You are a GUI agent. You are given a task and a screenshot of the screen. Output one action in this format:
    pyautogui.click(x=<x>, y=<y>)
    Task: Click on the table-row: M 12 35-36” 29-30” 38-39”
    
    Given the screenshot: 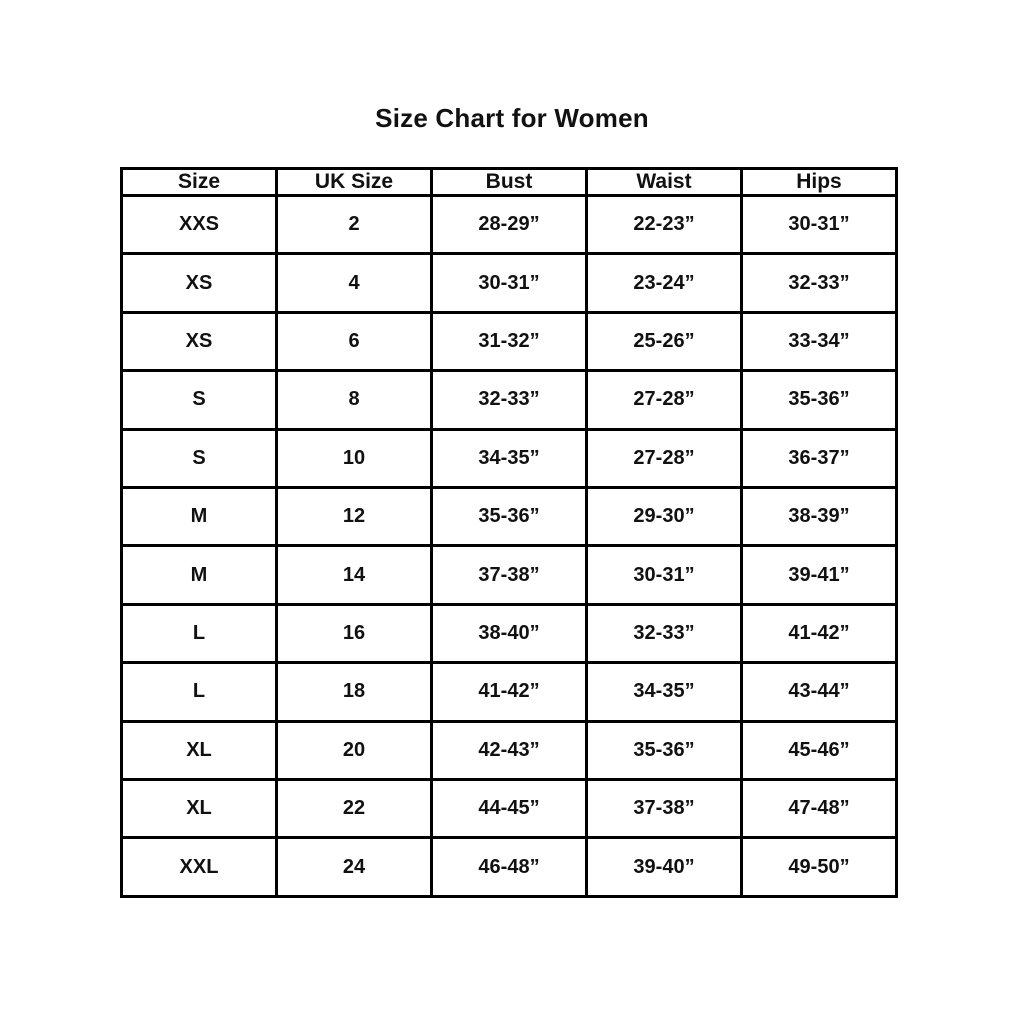 What is the action you would take?
    pyautogui.click(x=509, y=517)
    